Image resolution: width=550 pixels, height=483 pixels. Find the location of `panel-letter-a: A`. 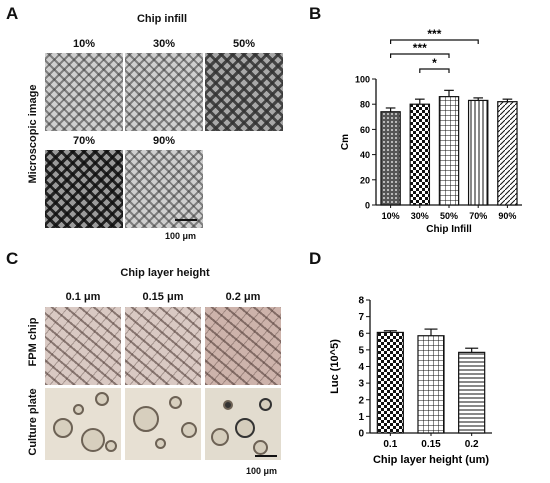

panel-letter-a: A is located at coordinates (12, 13).